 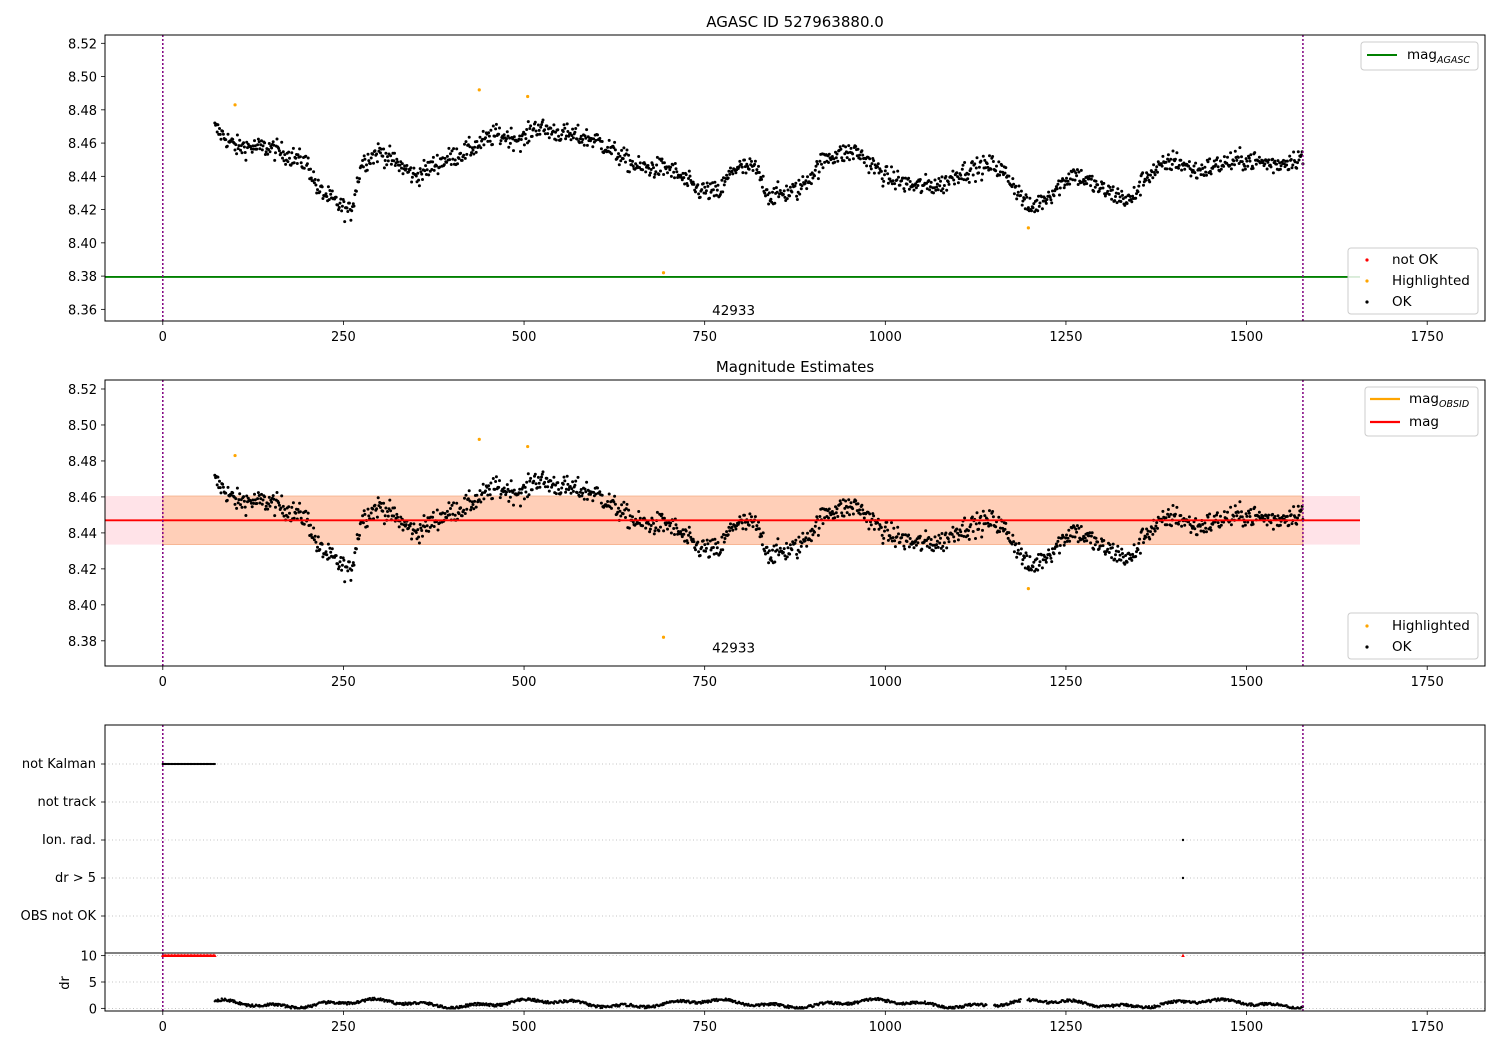 What do you see at coordinates (82, 426) in the screenshot?
I see `y-tick-label: 8.50` at bounding box center [82, 426].